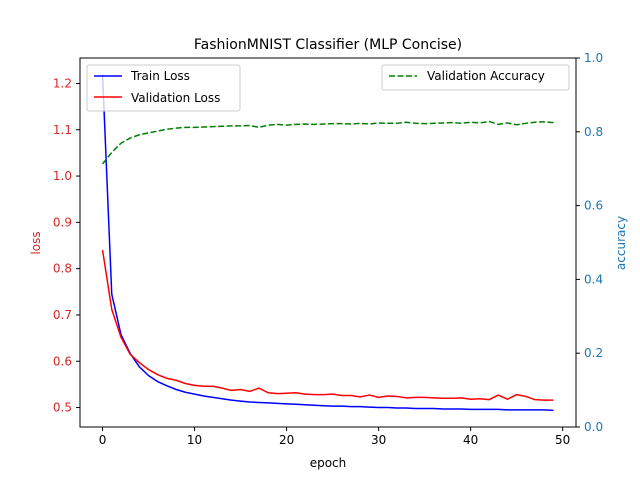 The width and height of the screenshot is (640, 480). What do you see at coordinates (593, 132) in the screenshot?
I see `right-tick-label: 0.8` at bounding box center [593, 132].